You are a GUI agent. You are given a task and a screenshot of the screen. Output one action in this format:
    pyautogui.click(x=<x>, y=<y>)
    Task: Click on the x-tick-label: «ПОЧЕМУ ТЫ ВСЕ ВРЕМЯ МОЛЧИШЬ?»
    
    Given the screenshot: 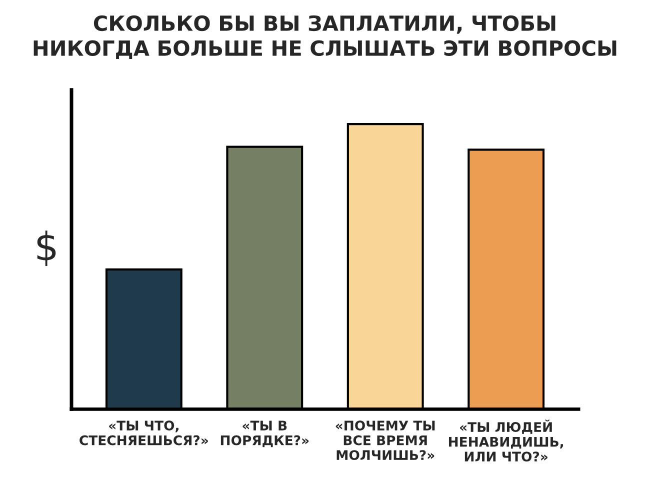 What is the action you would take?
    pyautogui.click(x=385, y=440)
    